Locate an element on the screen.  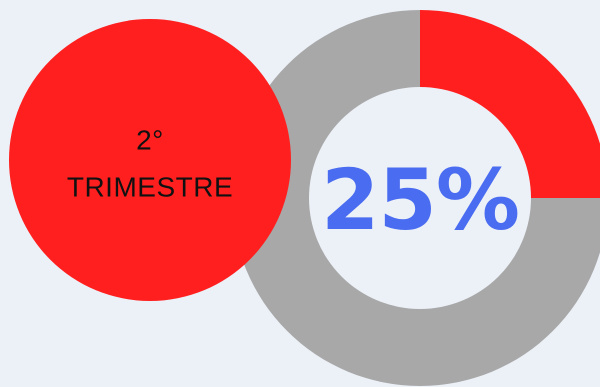
quarter-badge-number: 2° is located at coordinates (150, 140).